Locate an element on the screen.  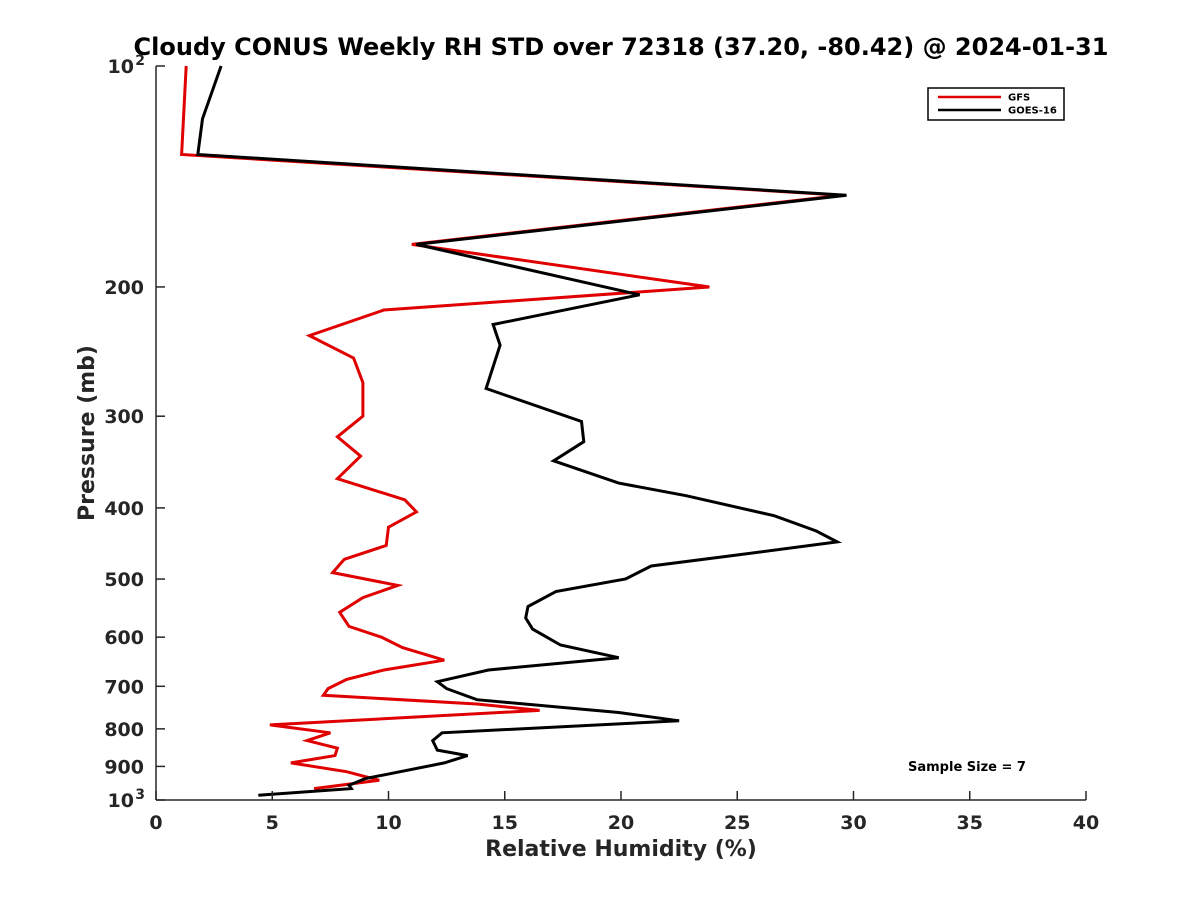
y-tick-label: 700 is located at coordinates (124, 687).